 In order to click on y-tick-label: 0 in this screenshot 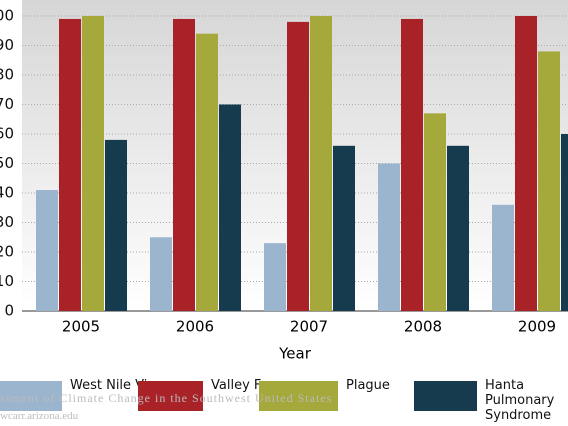, I will do `click(9, 311)`.